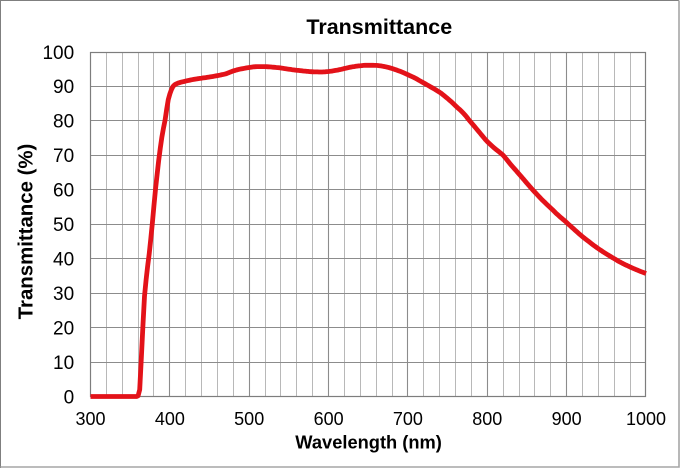 The width and height of the screenshot is (680, 473). I want to click on svg-text: 300, so click(90, 419).